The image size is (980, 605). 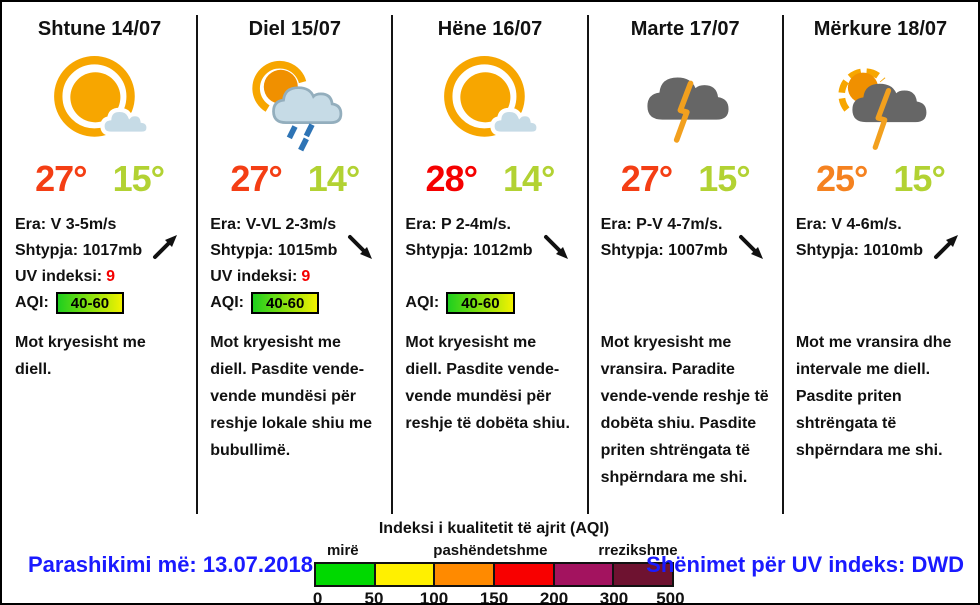 What do you see at coordinates (685, 101) in the screenshot?
I see `thunder-cloud-icon` at bounding box center [685, 101].